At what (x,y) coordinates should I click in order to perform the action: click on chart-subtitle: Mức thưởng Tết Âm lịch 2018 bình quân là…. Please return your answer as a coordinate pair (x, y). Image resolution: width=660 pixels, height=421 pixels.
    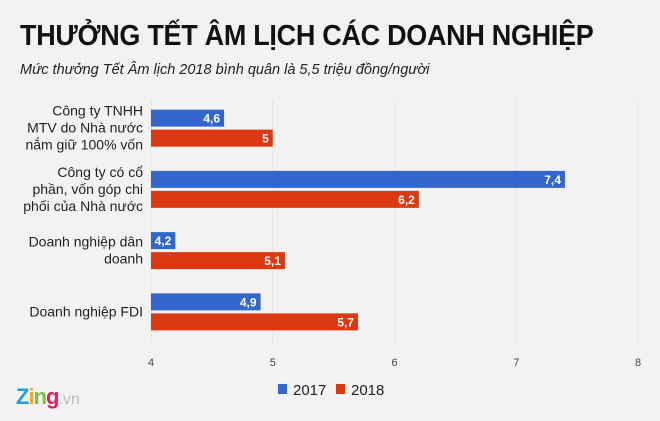
    Looking at the image, I should click on (225, 70).